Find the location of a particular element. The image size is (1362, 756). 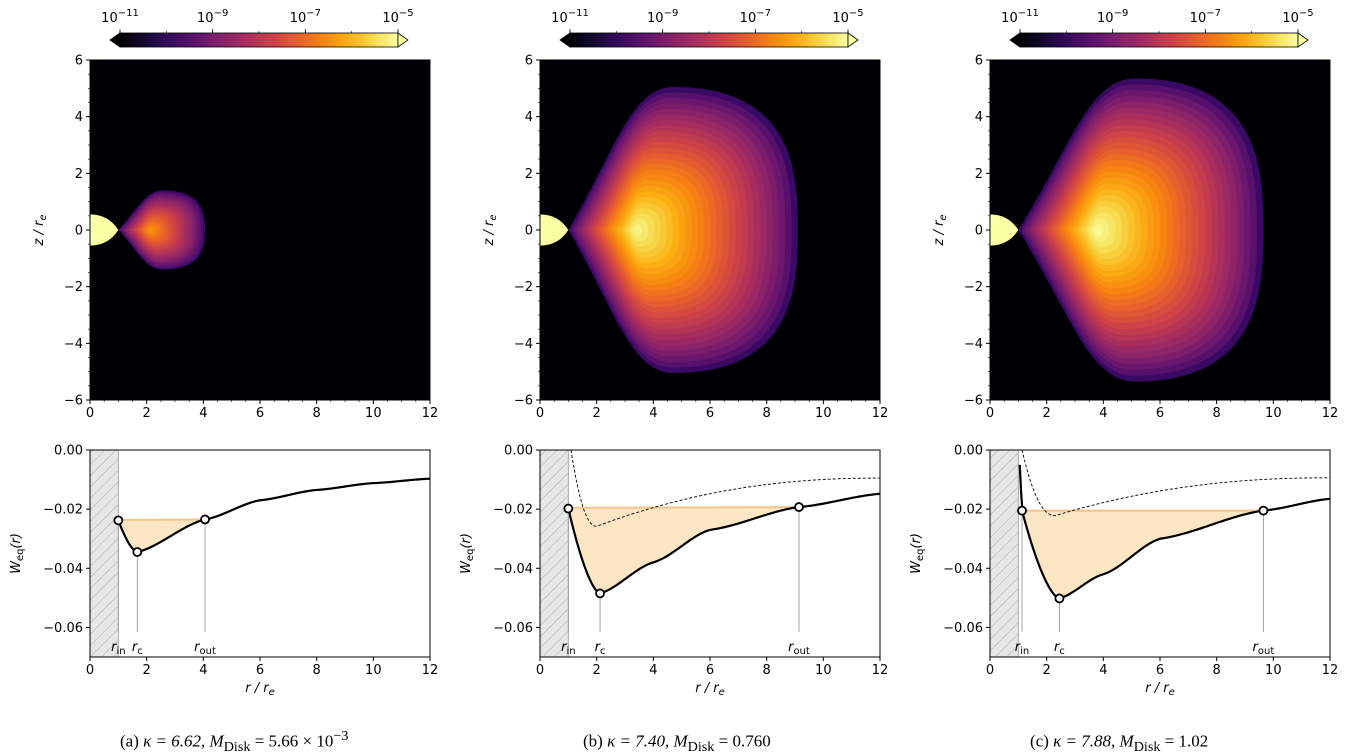

caption-b: (b) κ = 7.40, MDisk = 0.760 is located at coordinates (677, 742).